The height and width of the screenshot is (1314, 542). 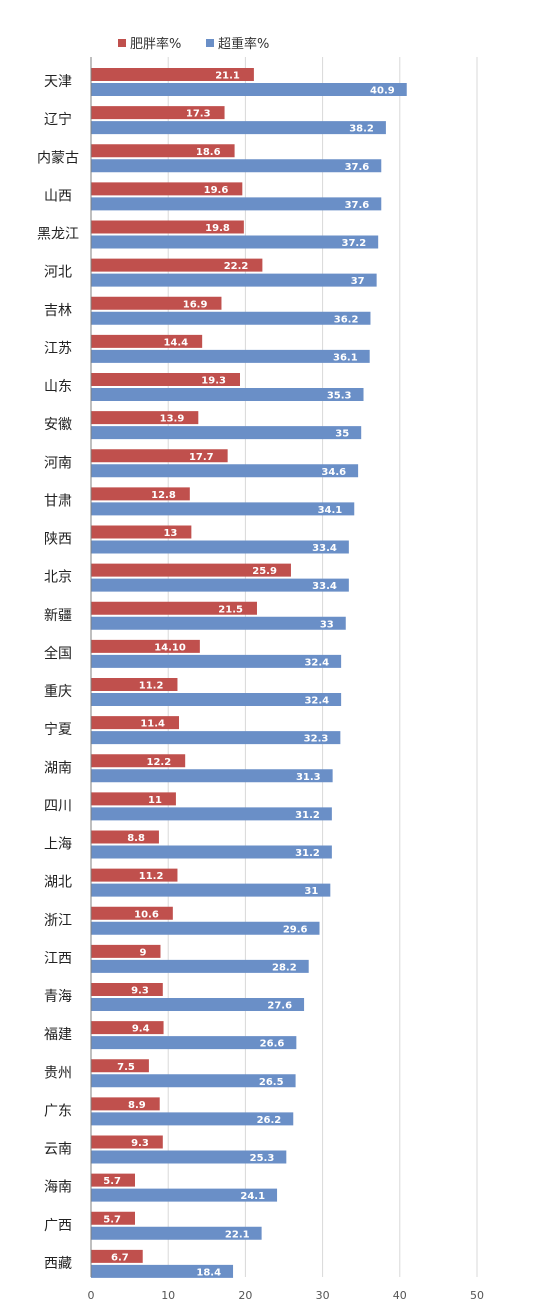 I want to click on data-label-overweight: 38.2, so click(x=361, y=129).